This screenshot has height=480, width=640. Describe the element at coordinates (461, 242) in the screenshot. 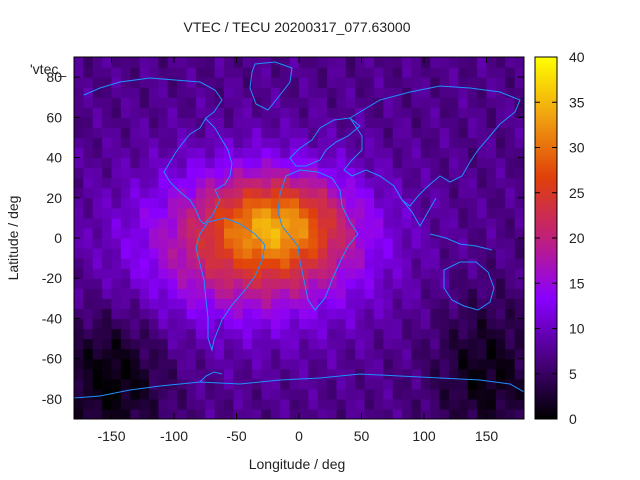

I see `coastline-indonesia` at that location.